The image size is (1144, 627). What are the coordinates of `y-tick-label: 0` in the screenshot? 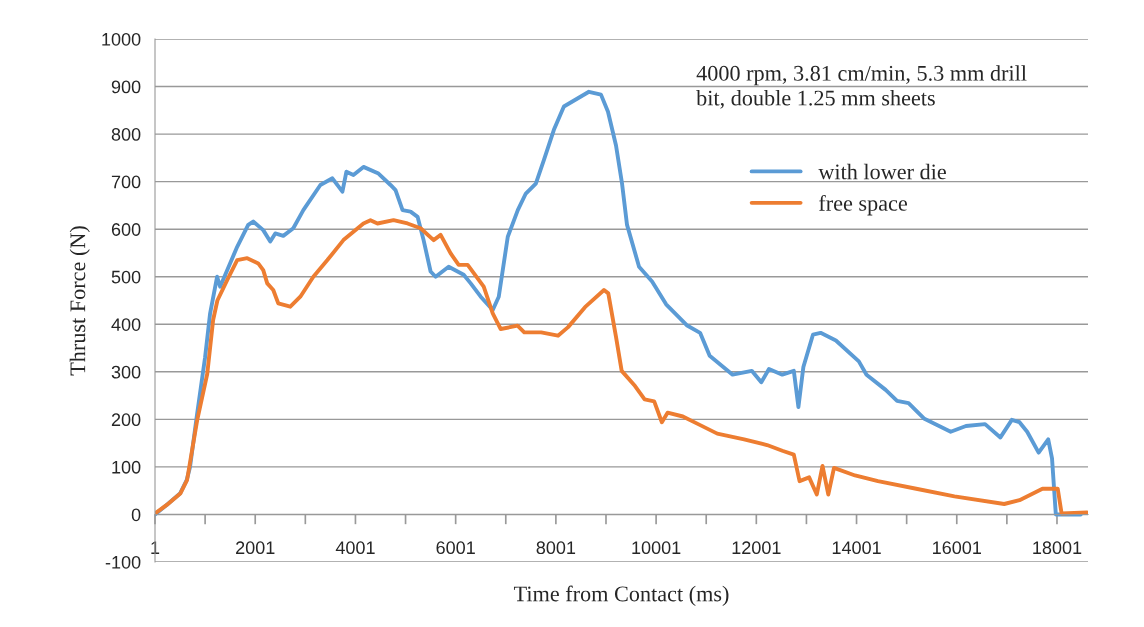 It's located at (136, 515).